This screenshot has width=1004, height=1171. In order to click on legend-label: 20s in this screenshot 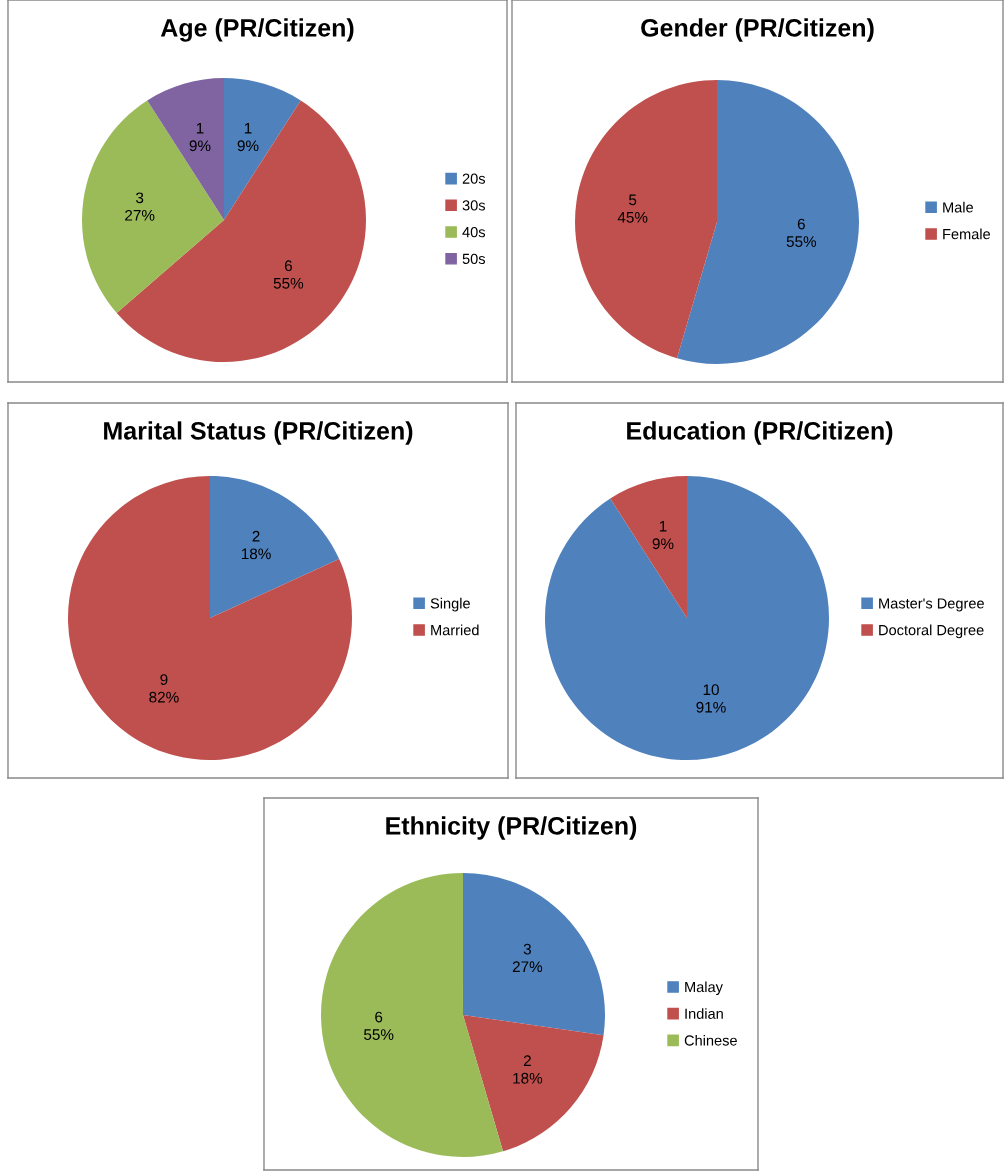, I will do `click(474, 178)`.